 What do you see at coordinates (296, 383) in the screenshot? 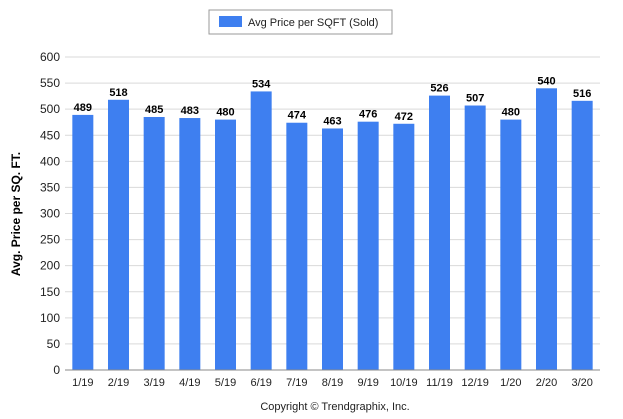
I see `x-tick-label: 7/19` at bounding box center [296, 383].